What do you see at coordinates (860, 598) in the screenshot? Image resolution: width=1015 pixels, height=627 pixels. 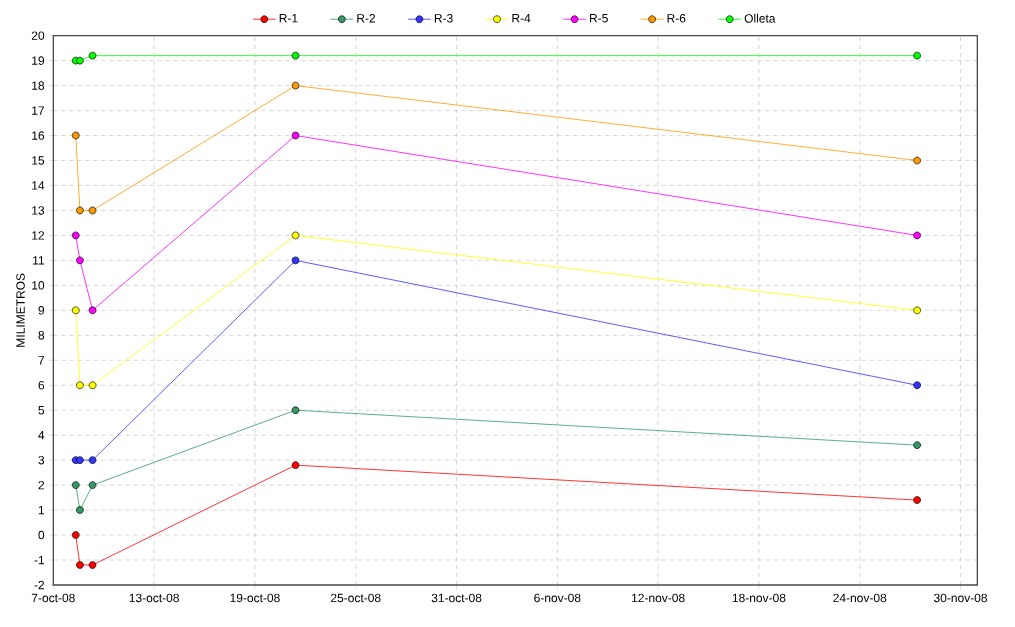 I see `x-tick-label: 24-nov-08` at bounding box center [860, 598].